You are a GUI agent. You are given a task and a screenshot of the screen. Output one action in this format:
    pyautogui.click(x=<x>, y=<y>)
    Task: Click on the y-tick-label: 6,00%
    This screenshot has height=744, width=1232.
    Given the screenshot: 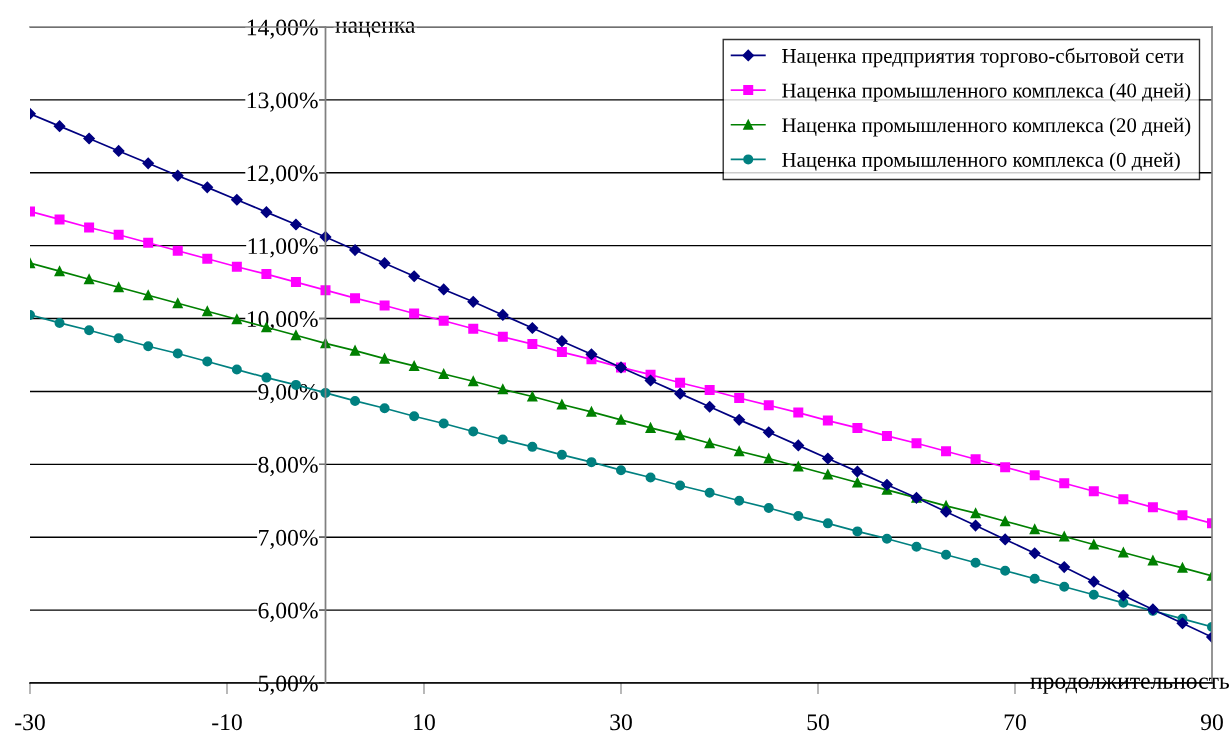 What is the action you would take?
    pyautogui.click(x=288, y=612)
    